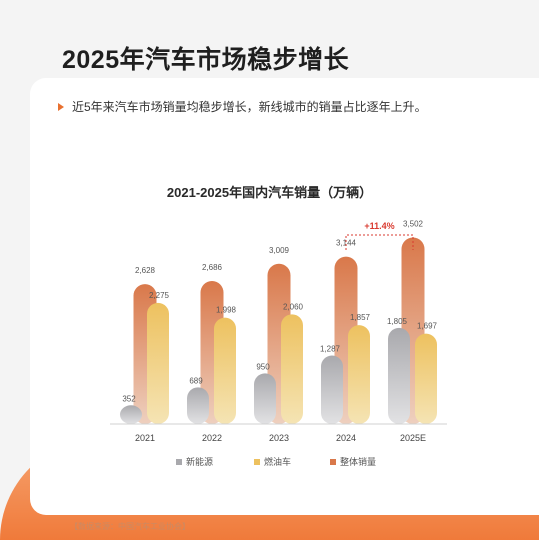 The width and height of the screenshot is (539, 540). Describe the element at coordinates (226, 310) in the screenshot. I see `value-label-fuel-2022: 1,998` at that location.